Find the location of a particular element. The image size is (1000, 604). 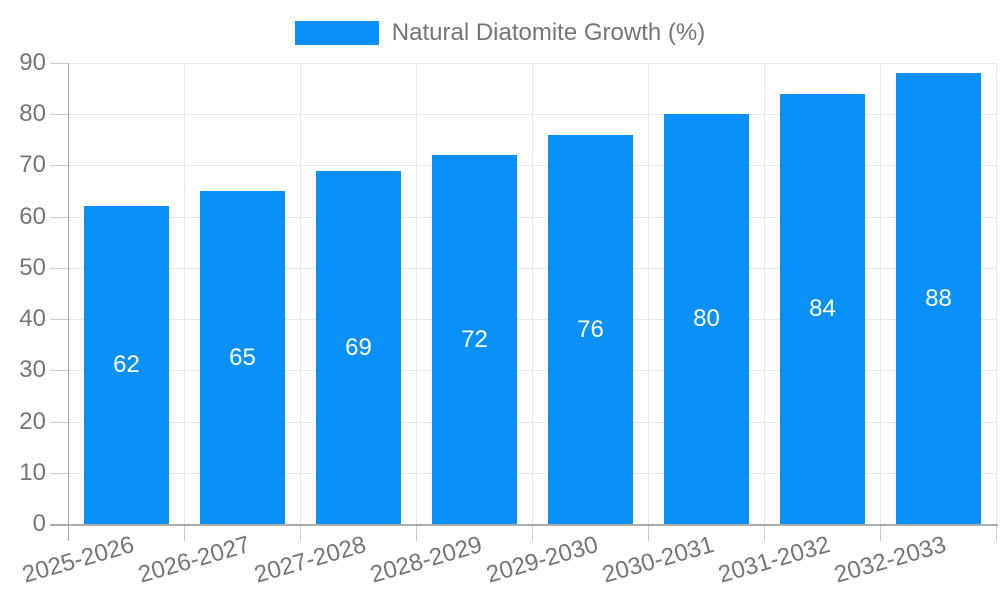

y-tick-label: 30 is located at coordinates (32, 369).